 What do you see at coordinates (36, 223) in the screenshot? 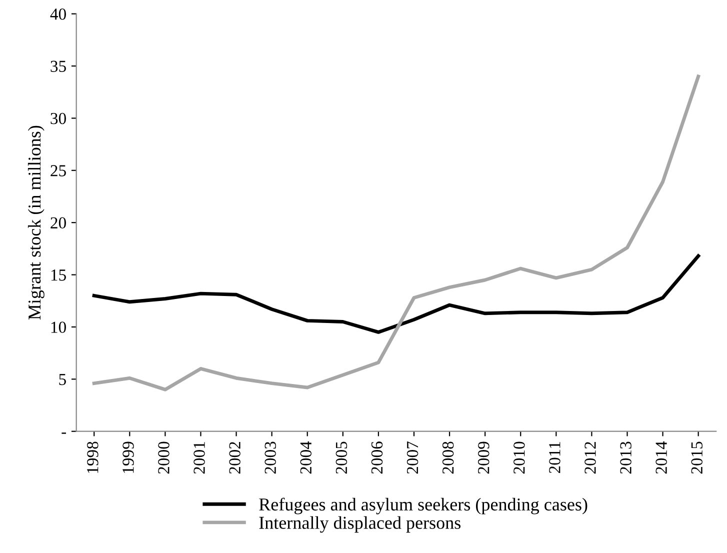
I see `y-axis-title: Migrant stock (in millions)` at bounding box center [36, 223].